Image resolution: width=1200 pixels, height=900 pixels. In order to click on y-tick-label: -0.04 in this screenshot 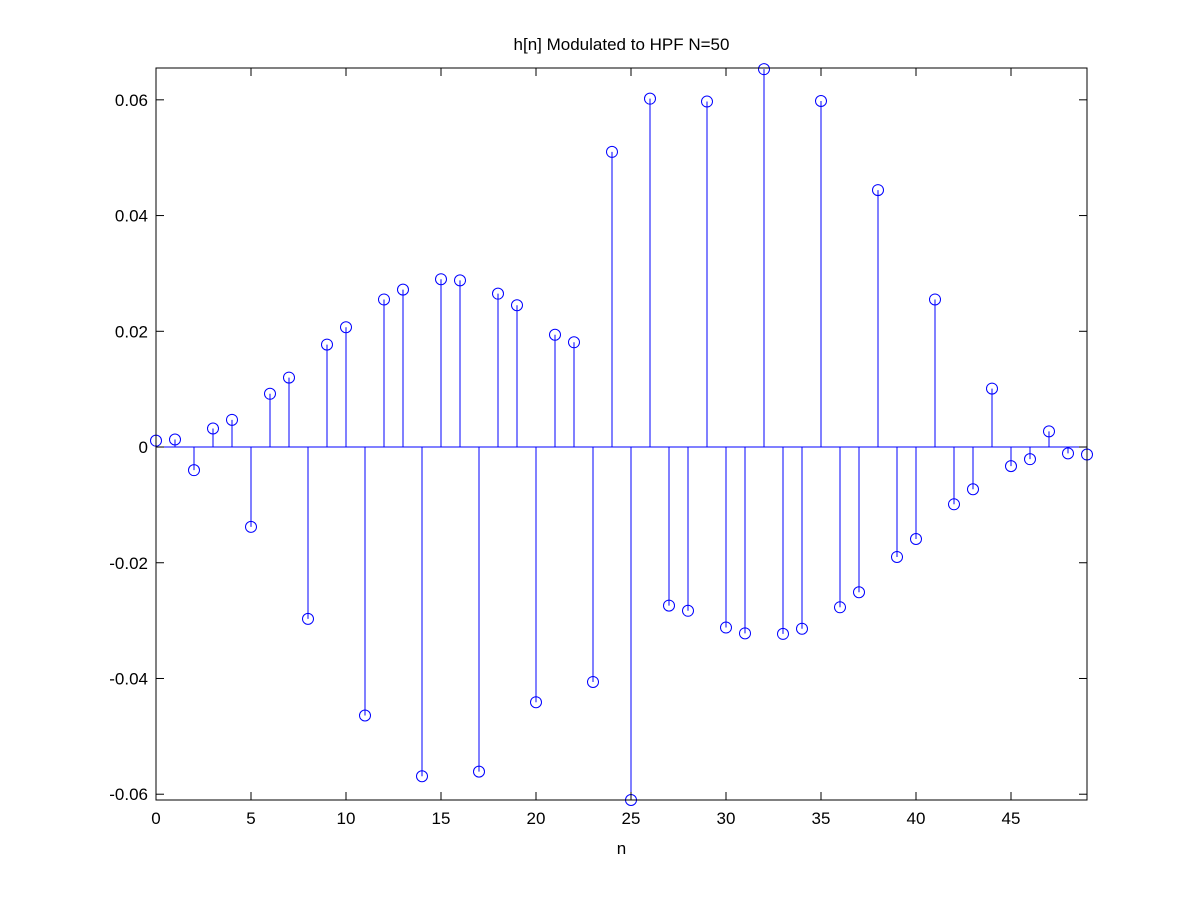, I will do `click(128, 678)`.